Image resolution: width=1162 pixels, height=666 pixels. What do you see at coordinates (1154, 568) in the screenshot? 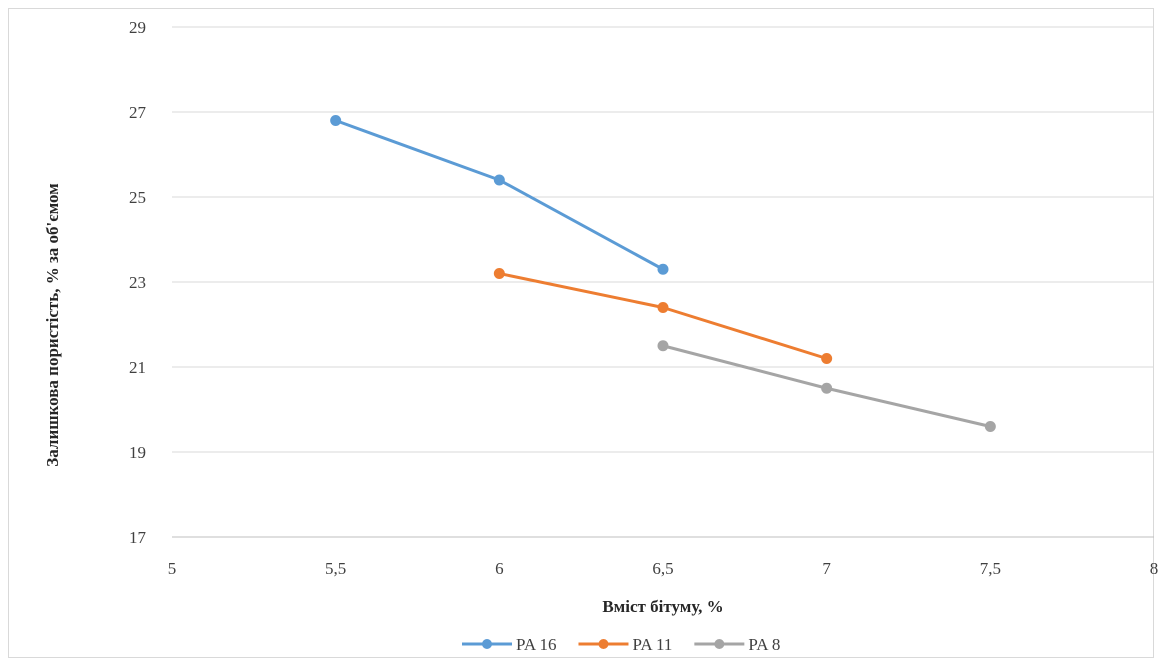
I see `x-tick-label: 8` at bounding box center [1154, 568].